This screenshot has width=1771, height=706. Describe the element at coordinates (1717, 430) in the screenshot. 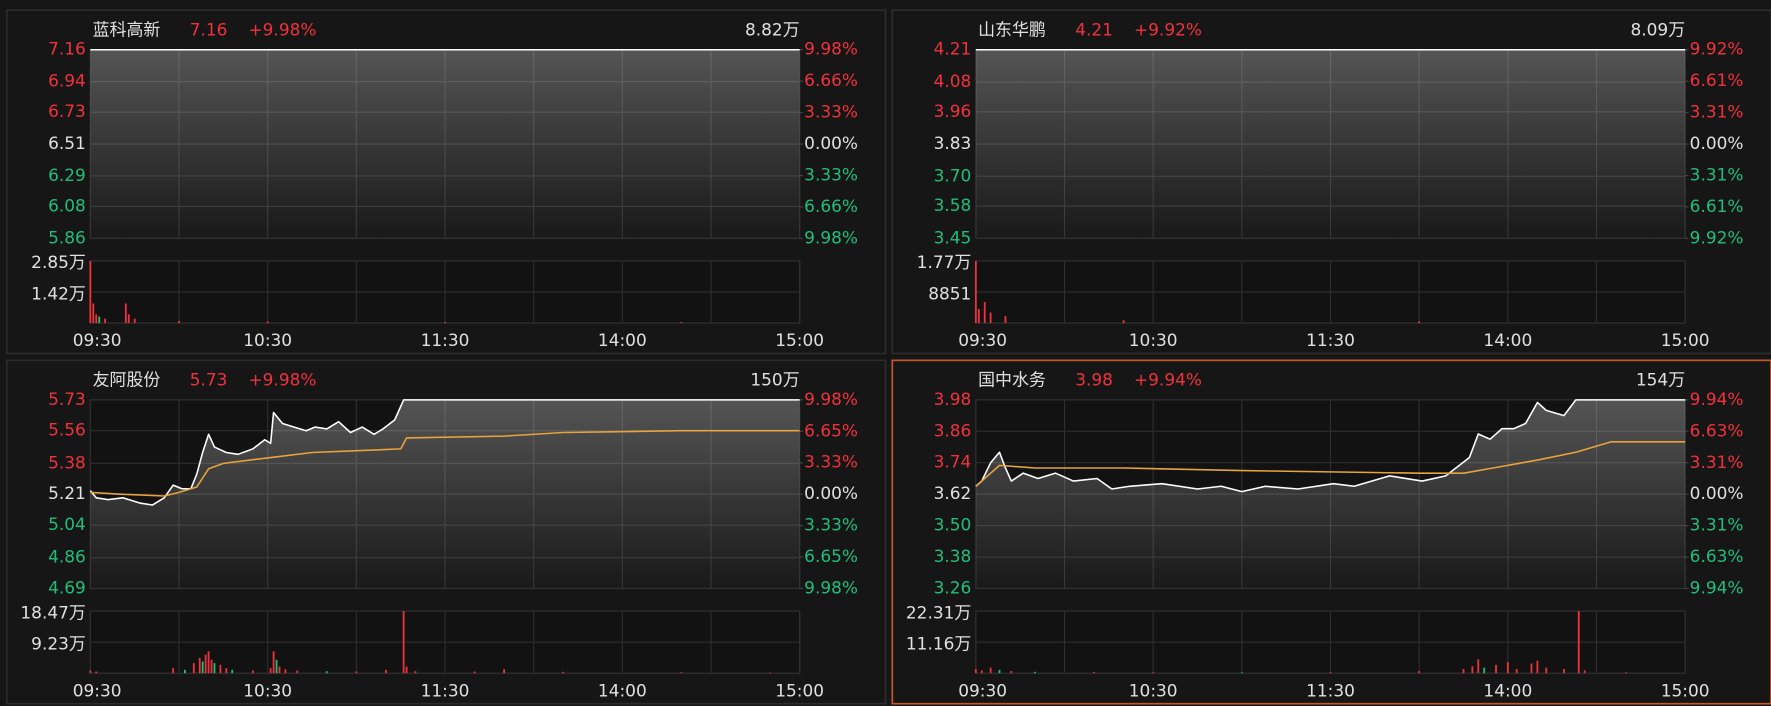

I see `y2-tick-label: 6.63%` at that location.